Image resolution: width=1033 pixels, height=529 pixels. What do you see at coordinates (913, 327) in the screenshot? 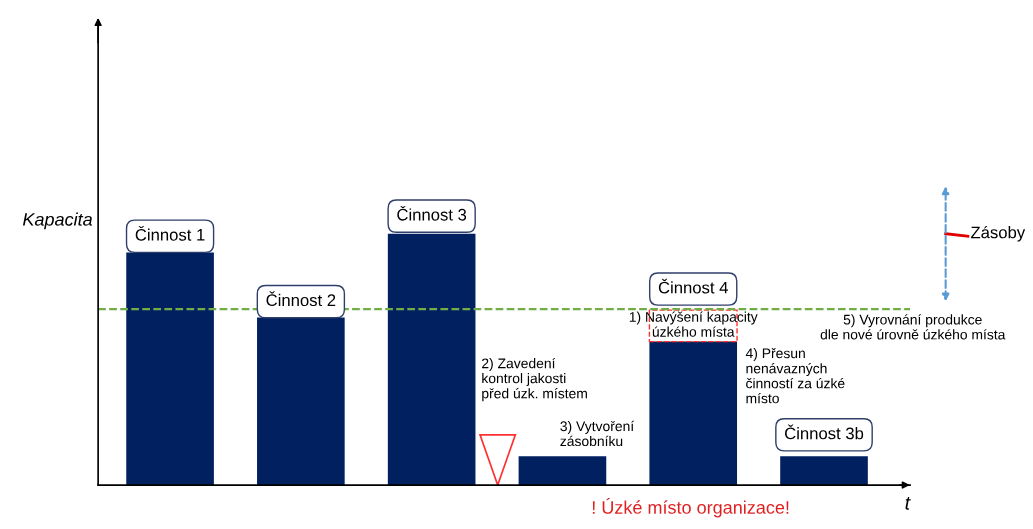
I see `ref-line-label: 5) Vyrovnání produkce dle nové úrovně úzkého místa` at bounding box center [913, 327].